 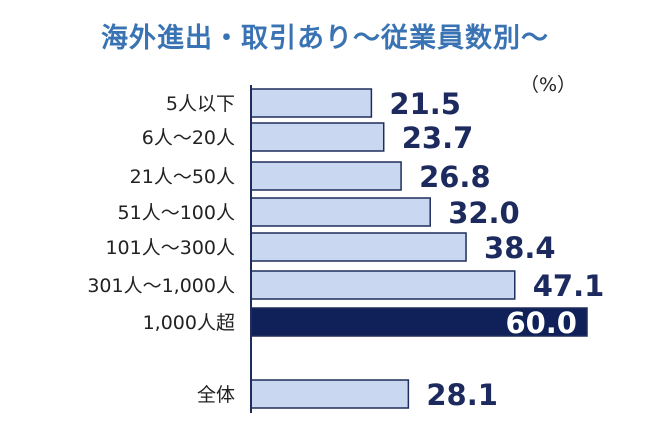 What do you see at coordinates (216, 395) in the screenshot?
I see `category-label-7: 全体` at bounding box center [216, 395].